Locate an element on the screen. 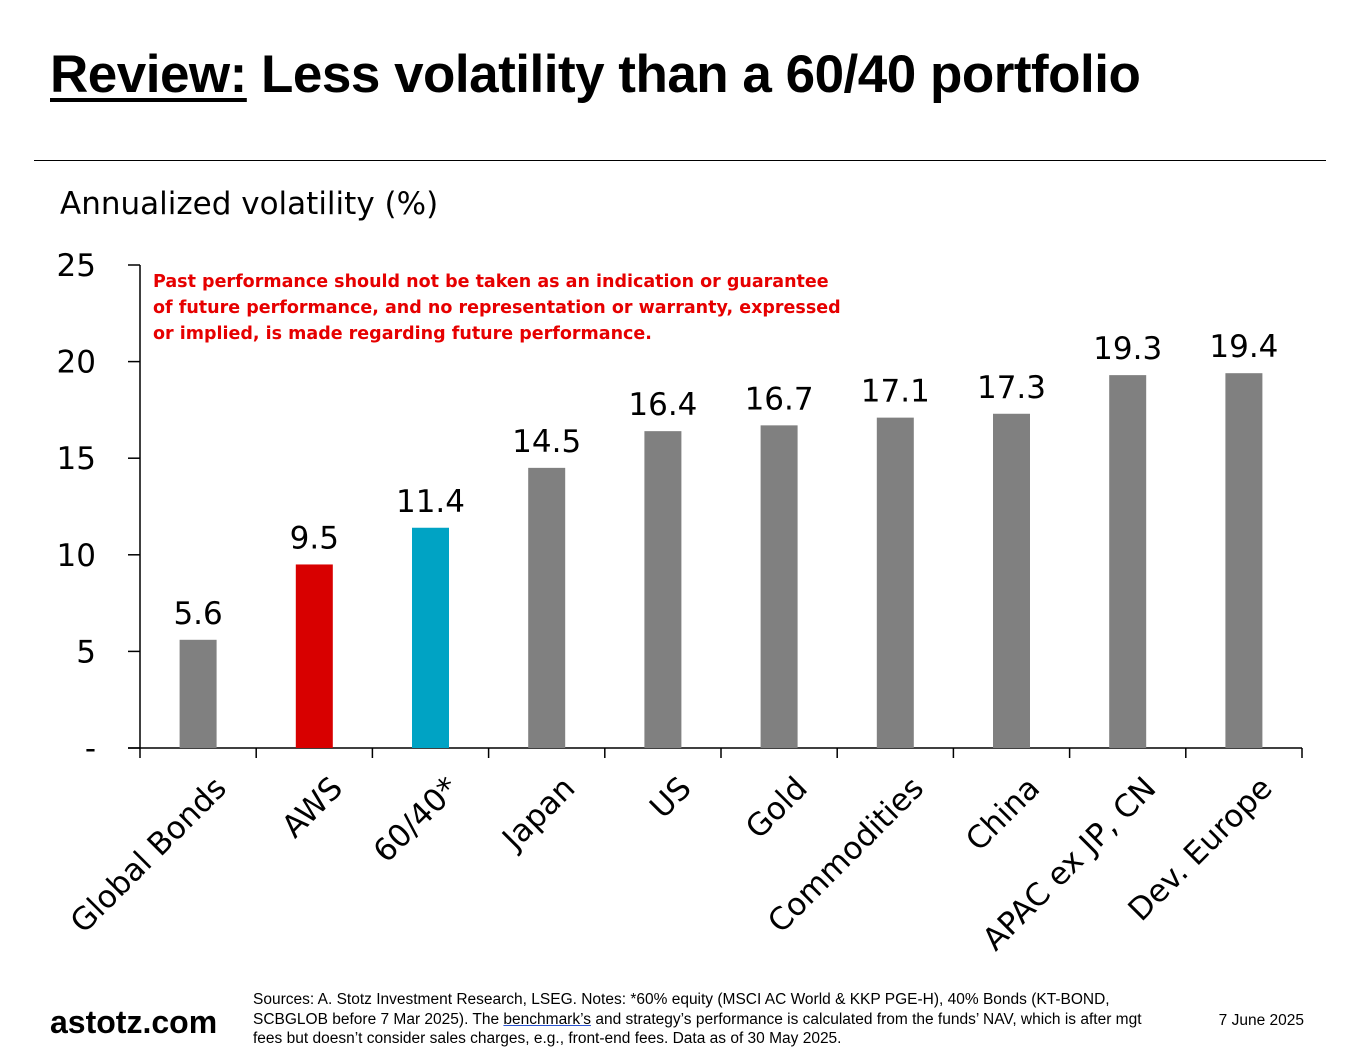  bar-value-label: 14.5 is located at coordinates (546, 442).